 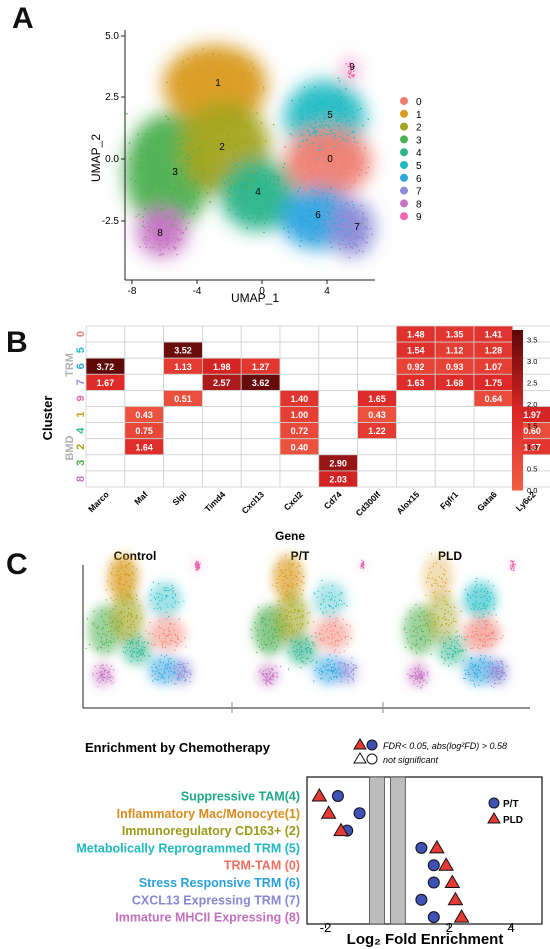 I want to click on heatmap-row-label: 5, so click(x=81, y=350).